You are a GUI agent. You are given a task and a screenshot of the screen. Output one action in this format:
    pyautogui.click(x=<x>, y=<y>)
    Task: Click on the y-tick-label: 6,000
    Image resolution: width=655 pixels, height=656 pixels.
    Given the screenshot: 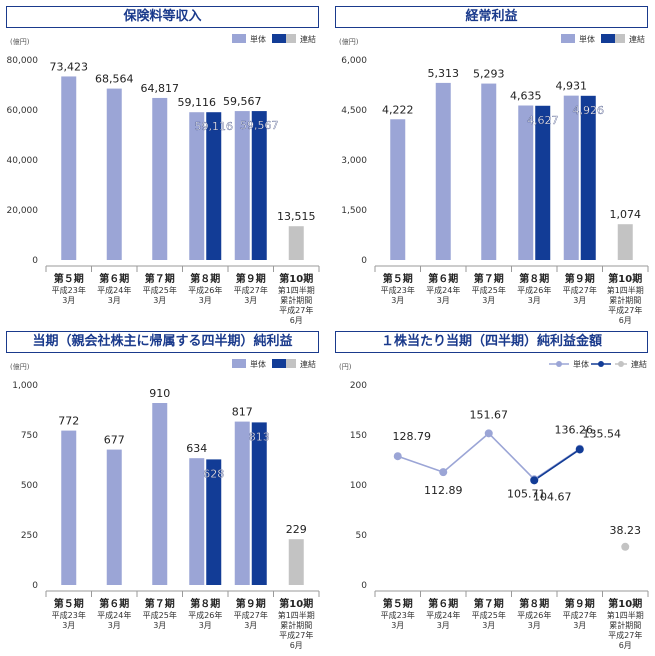 What is the action you would take?
    pyautogui.click(x=354, y=61)
    